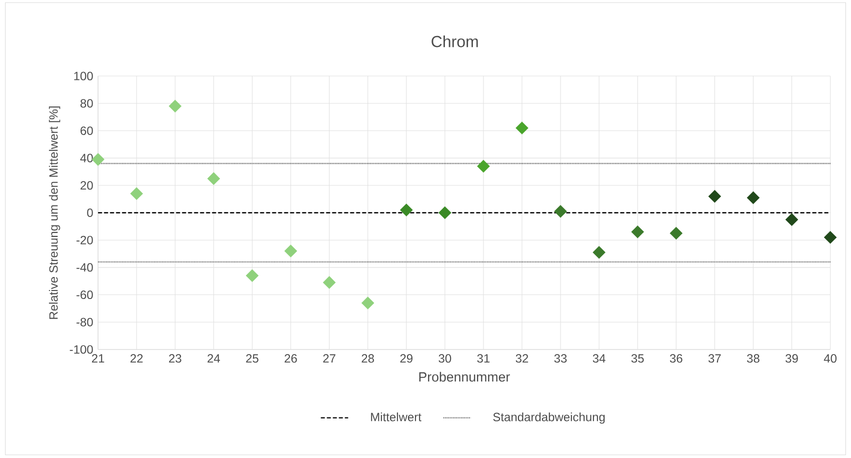 The height and width of the screenshot is (458, 851). What do you see at coordinates (637, 358) in the screenshot?
I see `x-tick-label: 35` at bounding box center [637, 358].